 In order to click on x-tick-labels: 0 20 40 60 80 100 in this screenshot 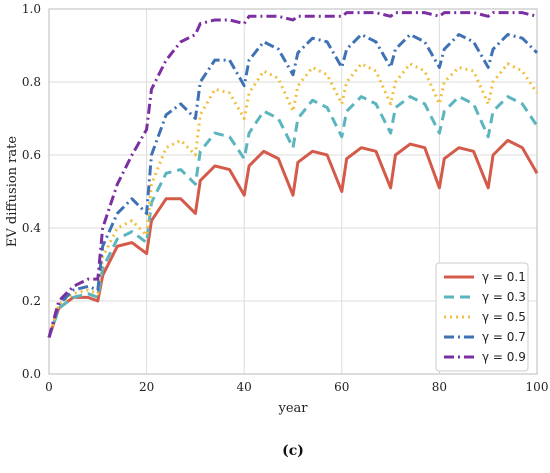, I will do `click(296, 387)`.